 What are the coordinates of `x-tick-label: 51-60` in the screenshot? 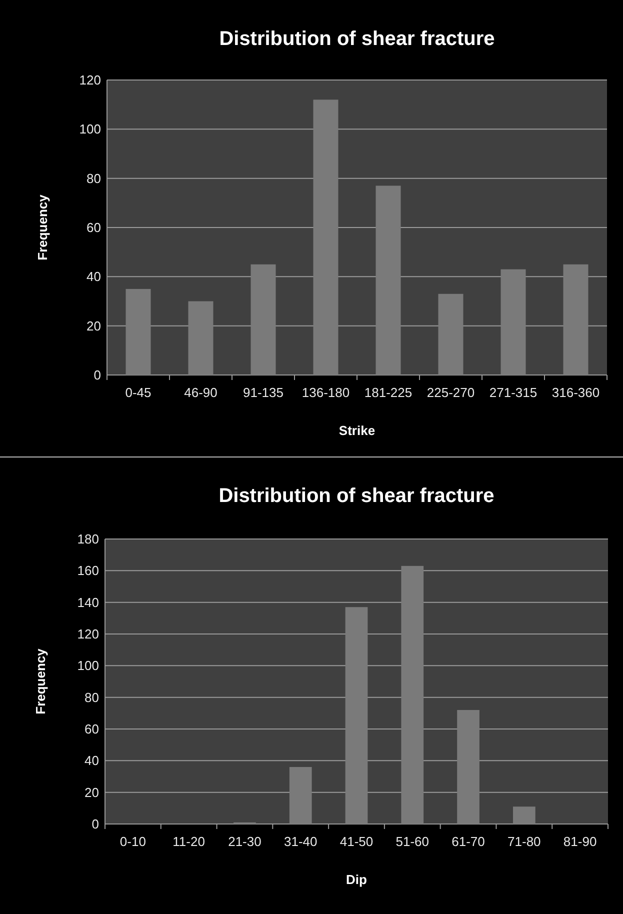 It's located at (413, 841).